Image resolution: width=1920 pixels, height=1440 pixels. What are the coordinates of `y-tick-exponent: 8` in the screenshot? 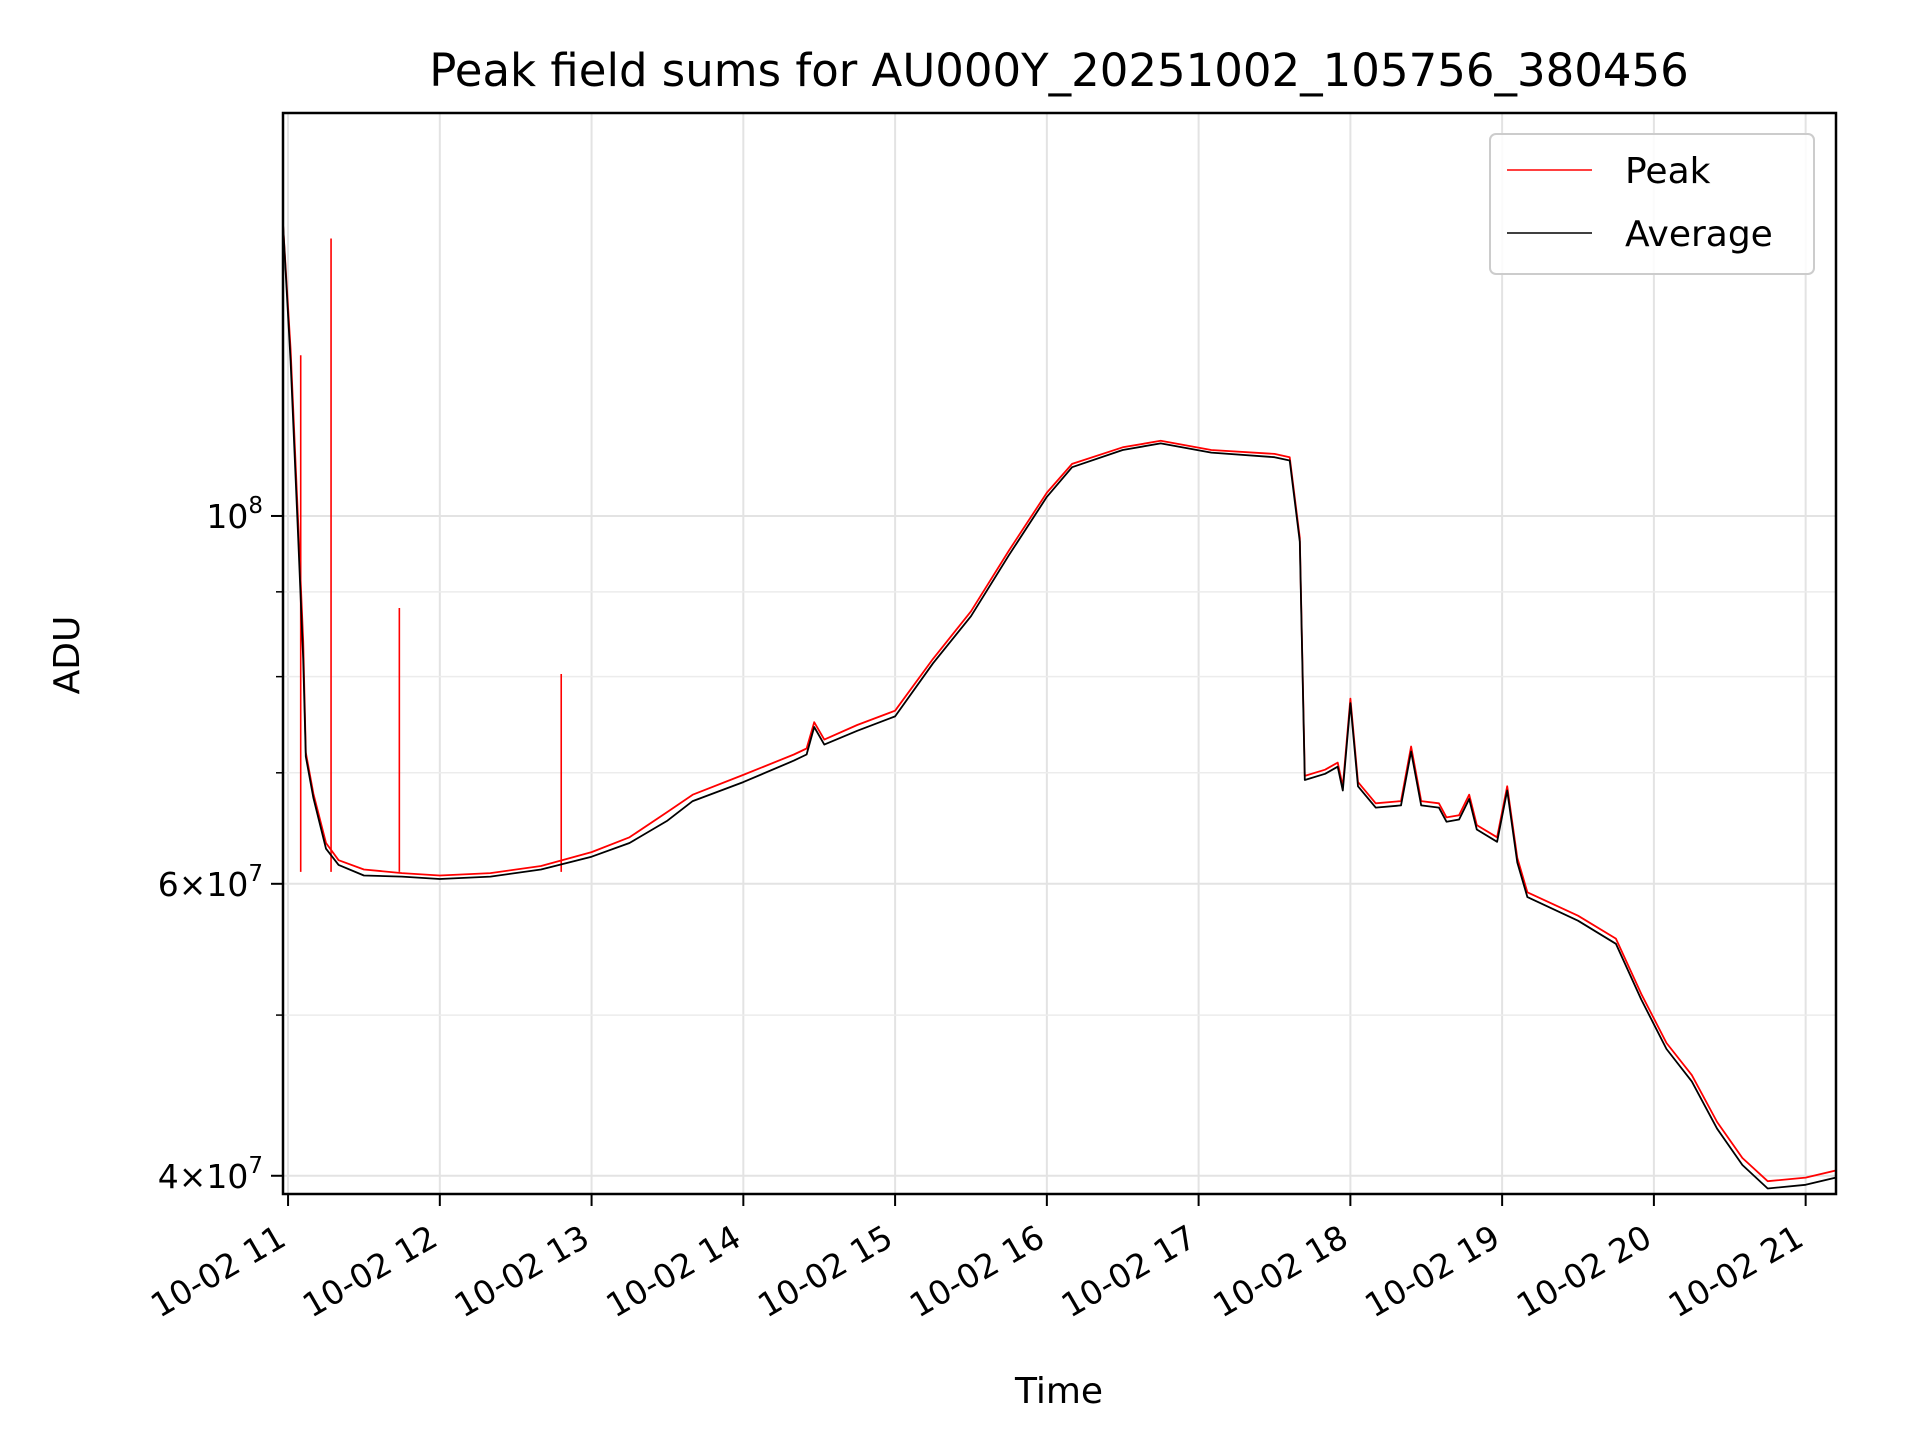 It's located at (255, 506).